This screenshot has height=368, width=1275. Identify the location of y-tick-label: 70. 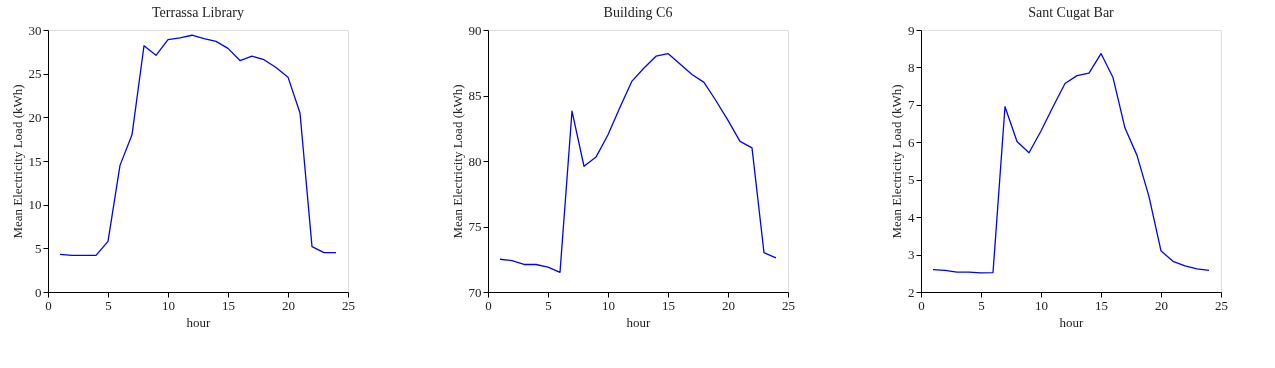
(475, 292).